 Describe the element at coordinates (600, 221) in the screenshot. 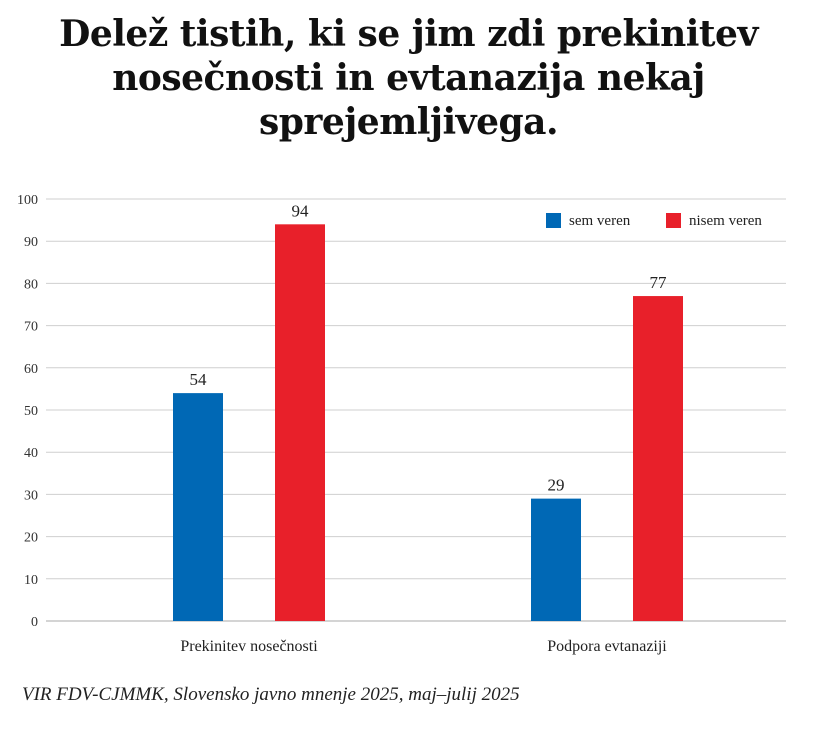

I see `legend-label: sem veren` at that location.